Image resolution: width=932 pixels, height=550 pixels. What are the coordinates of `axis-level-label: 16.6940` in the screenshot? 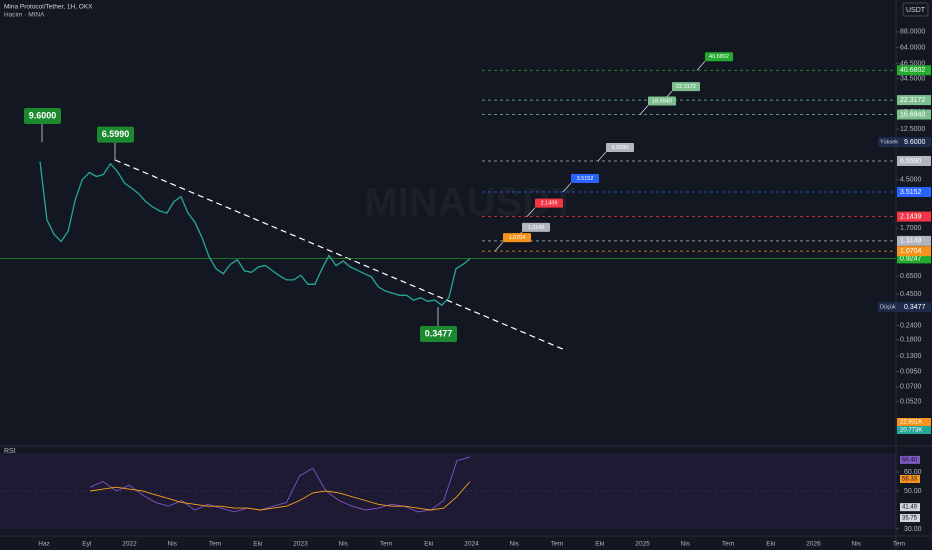 It's located at (912, 114).